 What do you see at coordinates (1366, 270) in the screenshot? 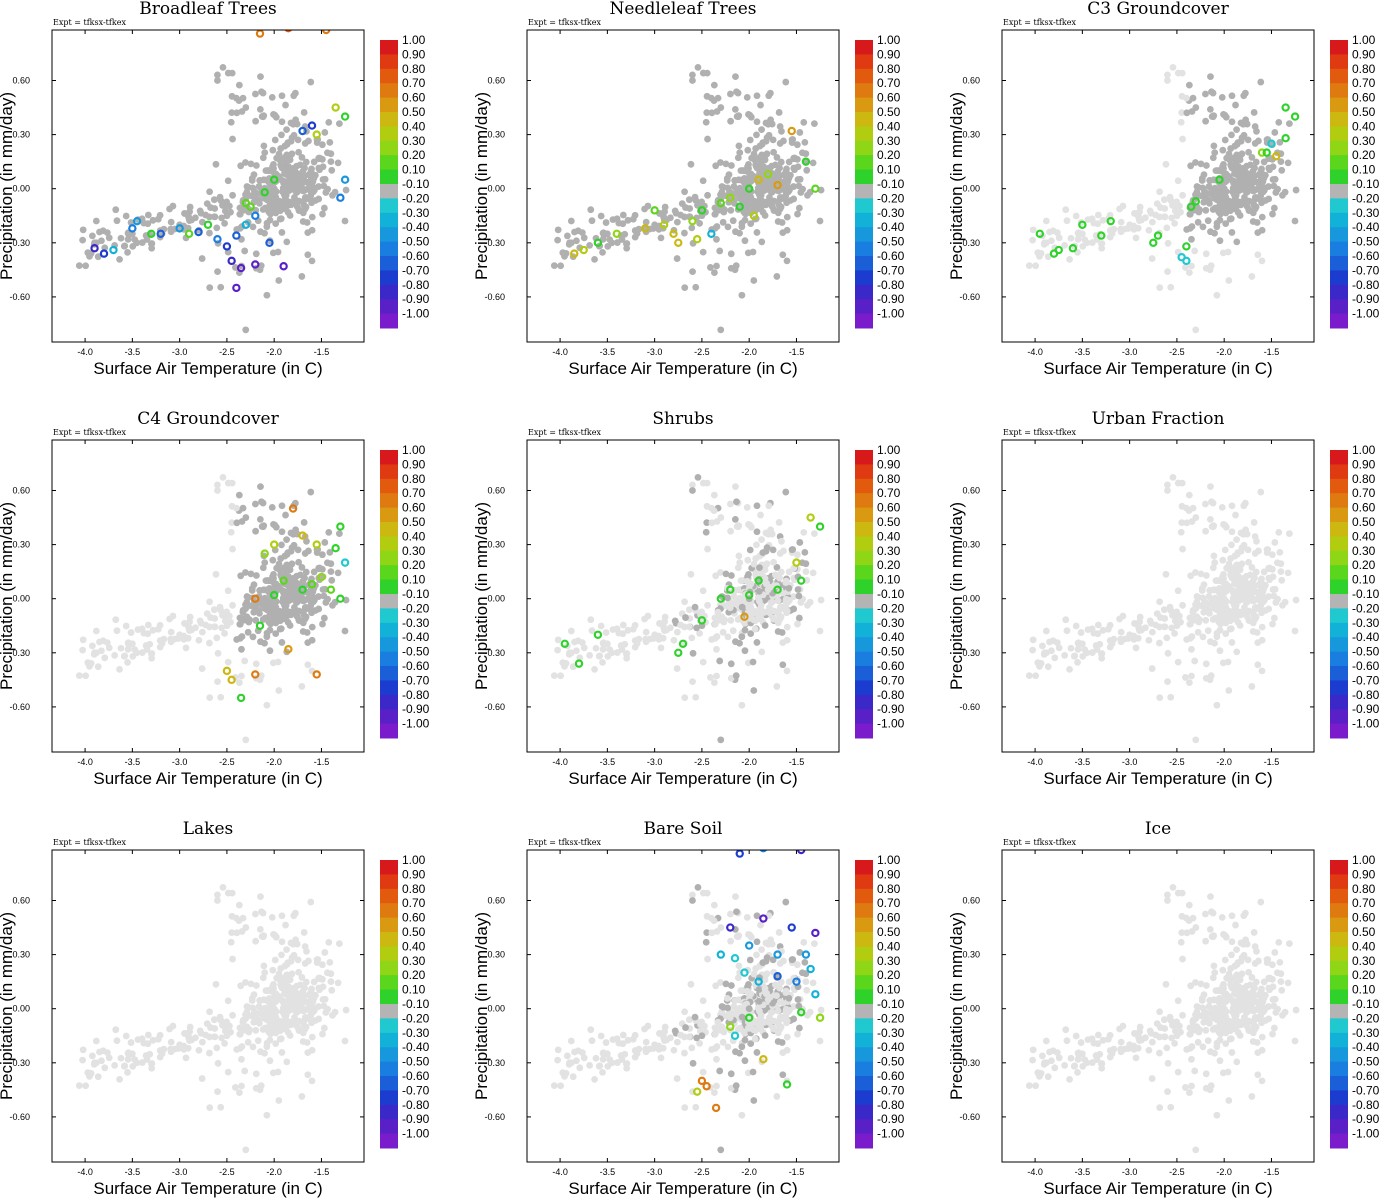
I see `colorbar-label: -0.70` at bounding box center [1366, 270].